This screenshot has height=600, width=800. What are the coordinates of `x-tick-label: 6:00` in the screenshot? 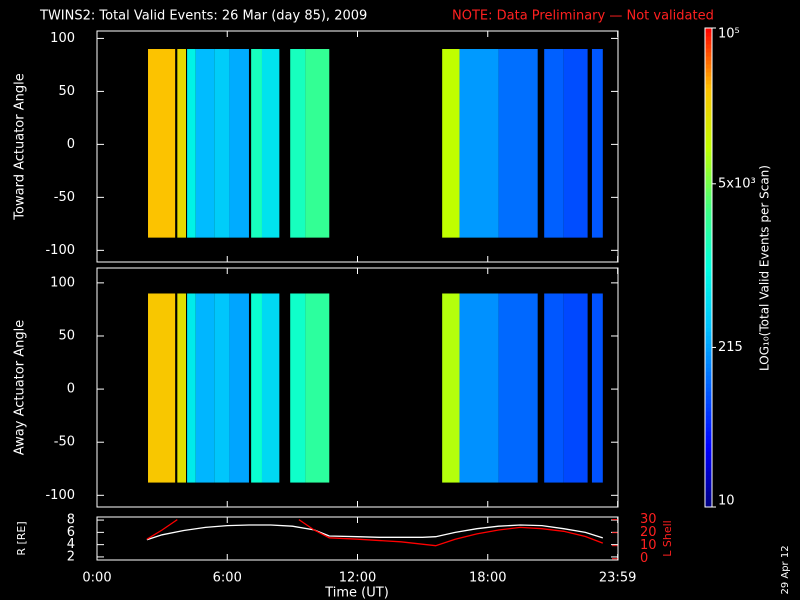 It's located at (227, 578).